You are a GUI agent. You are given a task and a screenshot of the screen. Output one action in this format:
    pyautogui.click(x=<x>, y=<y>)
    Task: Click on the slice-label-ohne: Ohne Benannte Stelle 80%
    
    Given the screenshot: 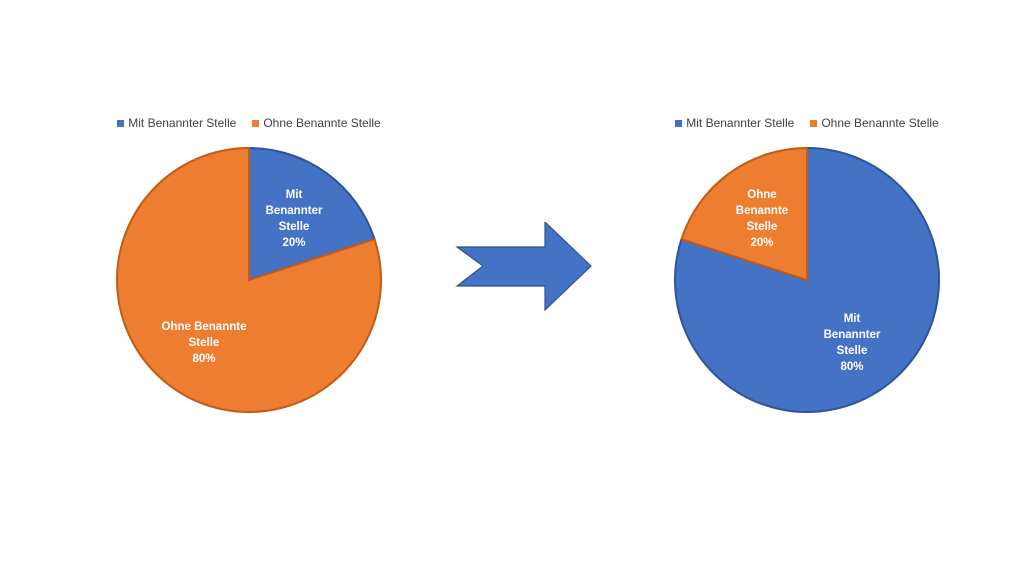 What is the action you would take?
    pyautogui.click(x=204, y=343)
    